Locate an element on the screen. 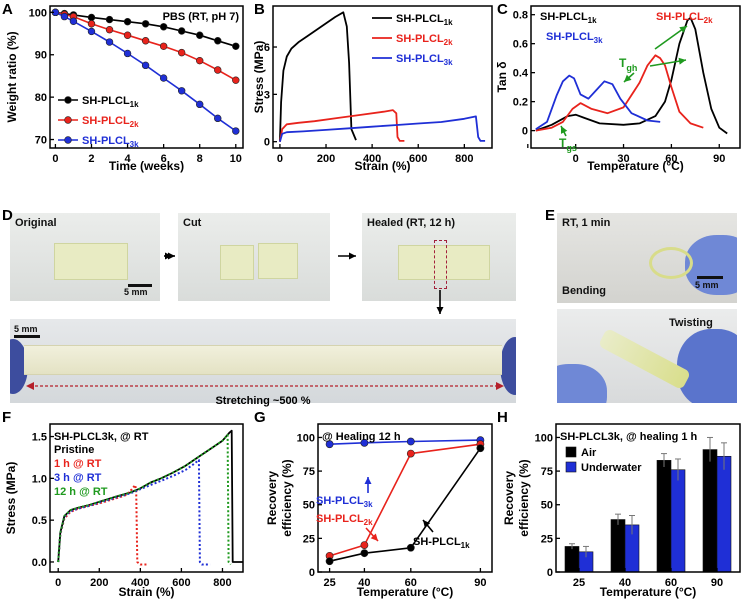 This screenshot has width=746, height=612. chart-h-ytick-label: 100 is located at coordinates (544, 438).